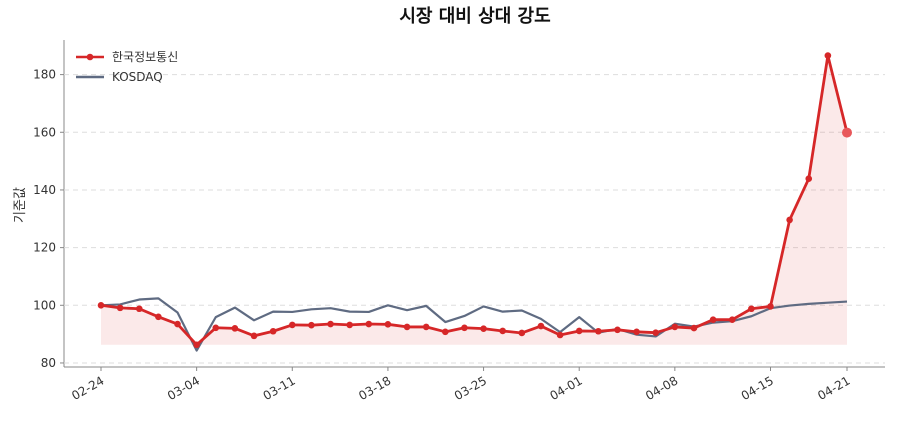  I want to click on x-tick-label: 04-08, so click(661, 388).